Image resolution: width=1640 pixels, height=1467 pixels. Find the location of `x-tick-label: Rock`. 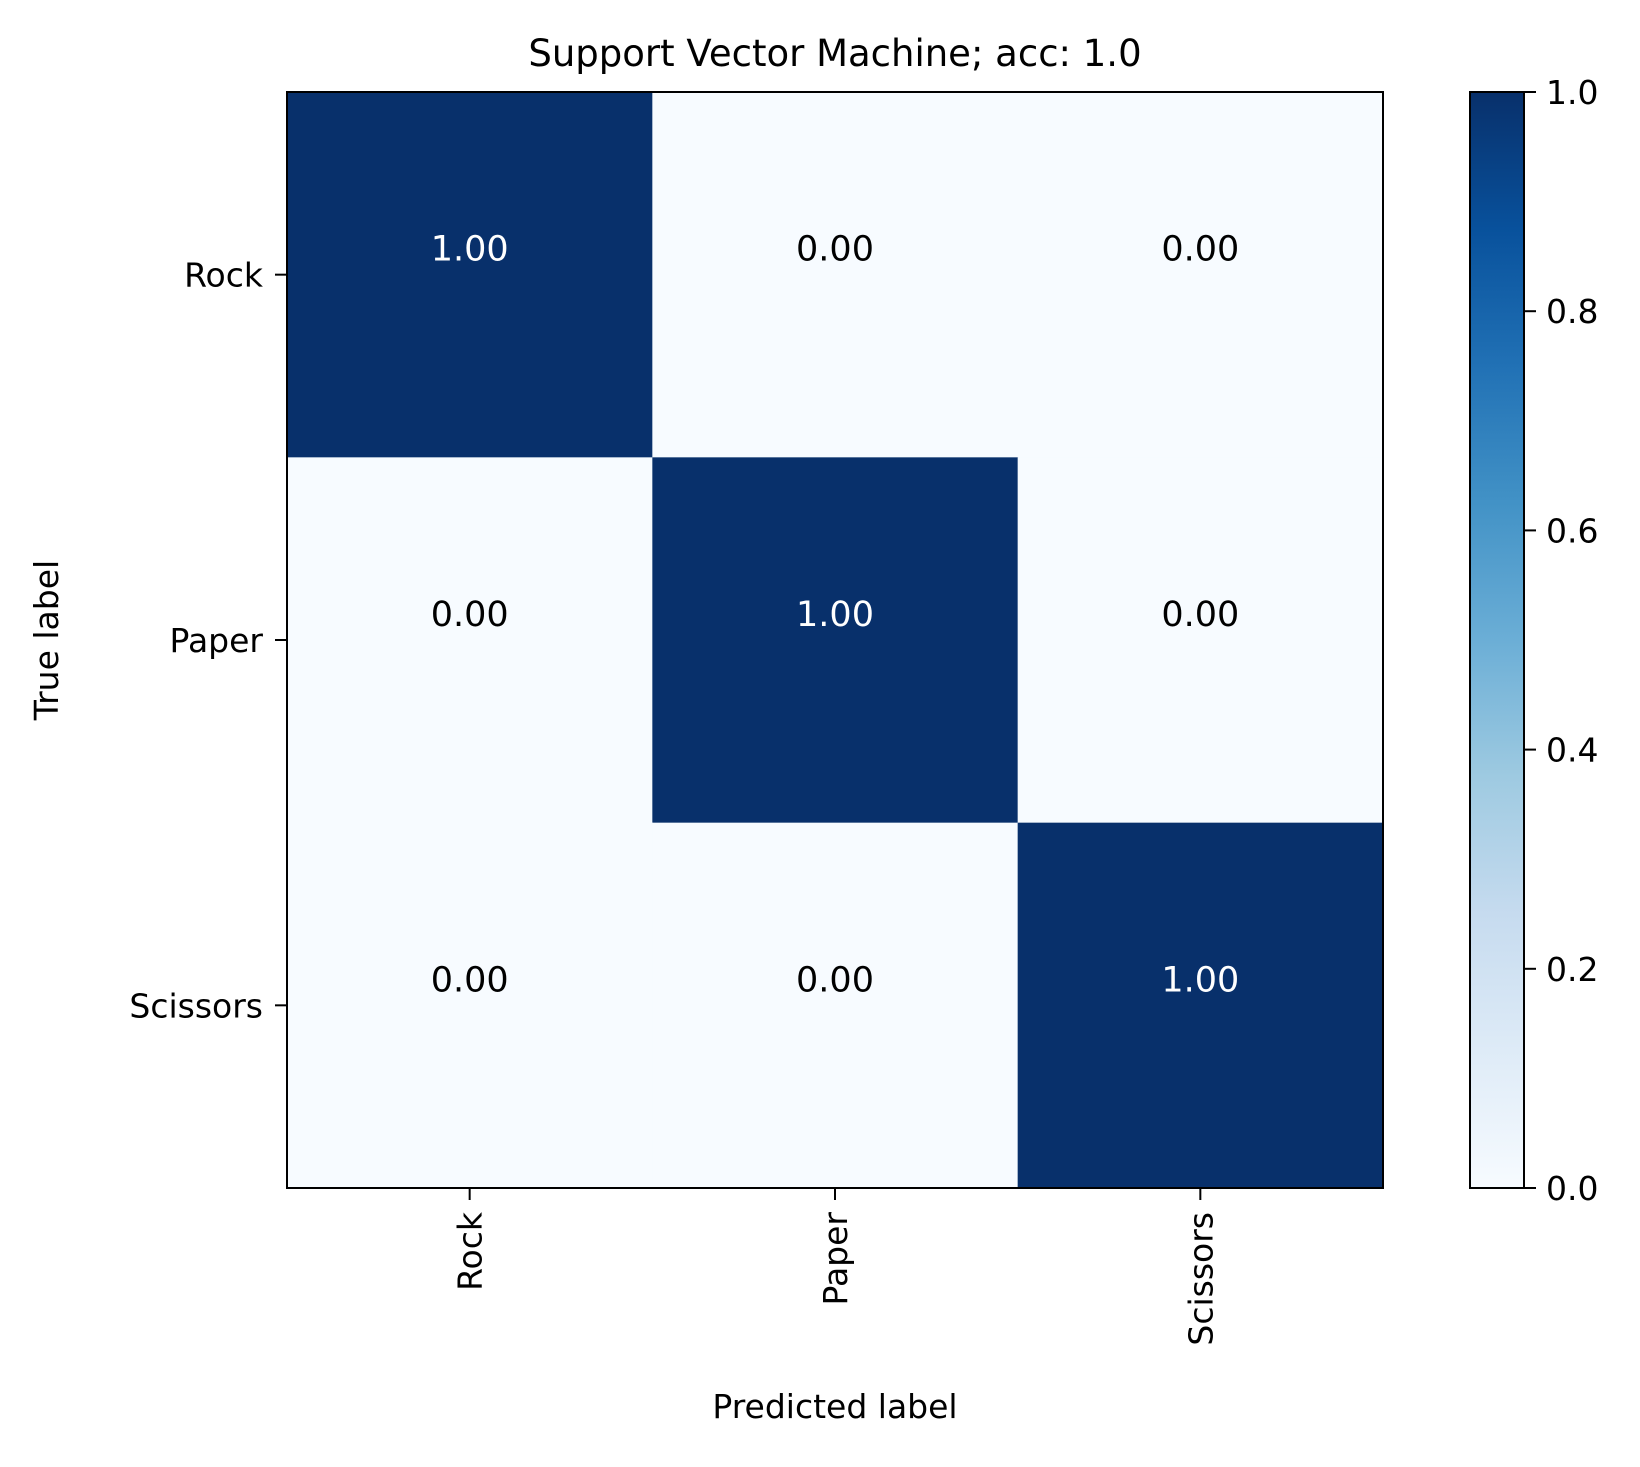

x-tick-label: Rock is located at coordinates (470, 1251).